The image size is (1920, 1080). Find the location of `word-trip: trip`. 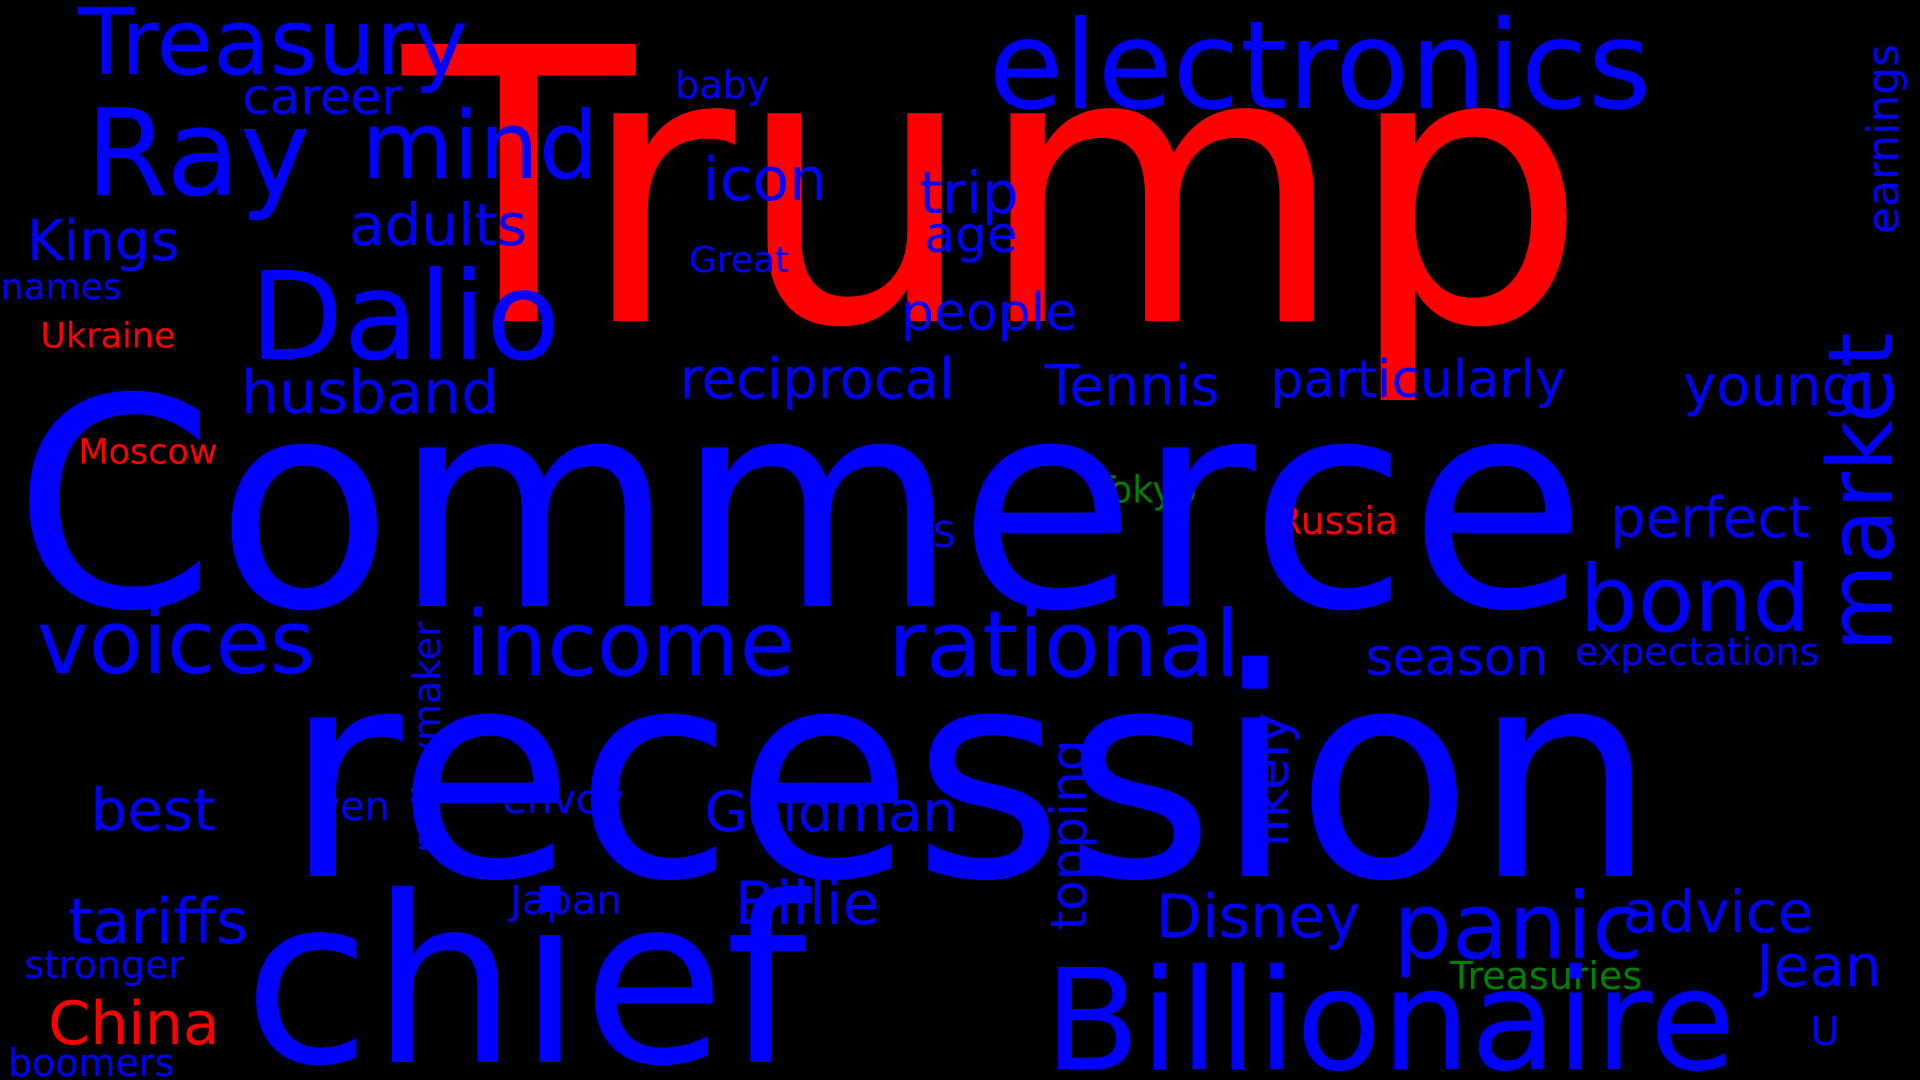

word-trip: trip is located at coordinates (969, 193).